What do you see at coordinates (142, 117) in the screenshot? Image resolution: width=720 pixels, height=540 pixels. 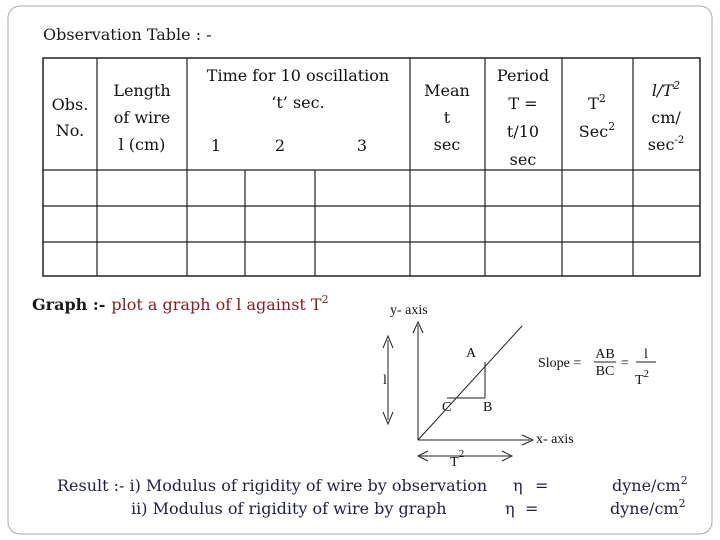 I see `header: of wire` at bounding box center [142, 117].